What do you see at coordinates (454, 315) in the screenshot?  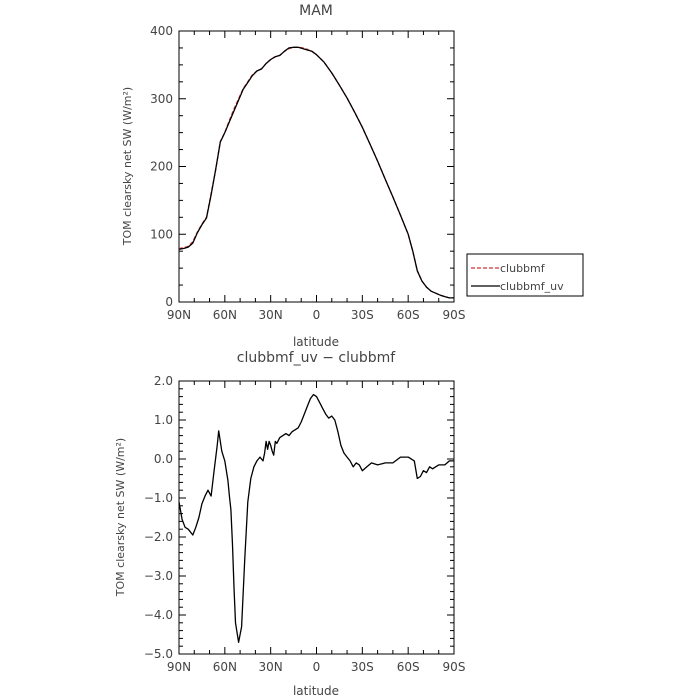 I see `top-x-tick-label: 90S` at bounding box center [454, 315].